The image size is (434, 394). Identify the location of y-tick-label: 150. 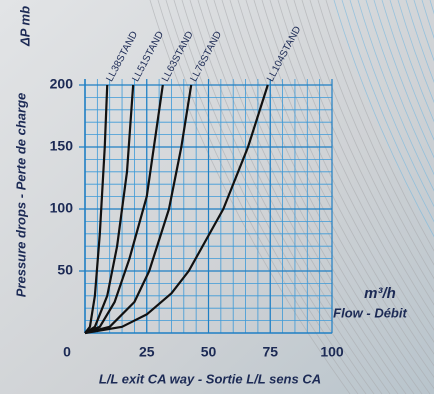
(62, 146).